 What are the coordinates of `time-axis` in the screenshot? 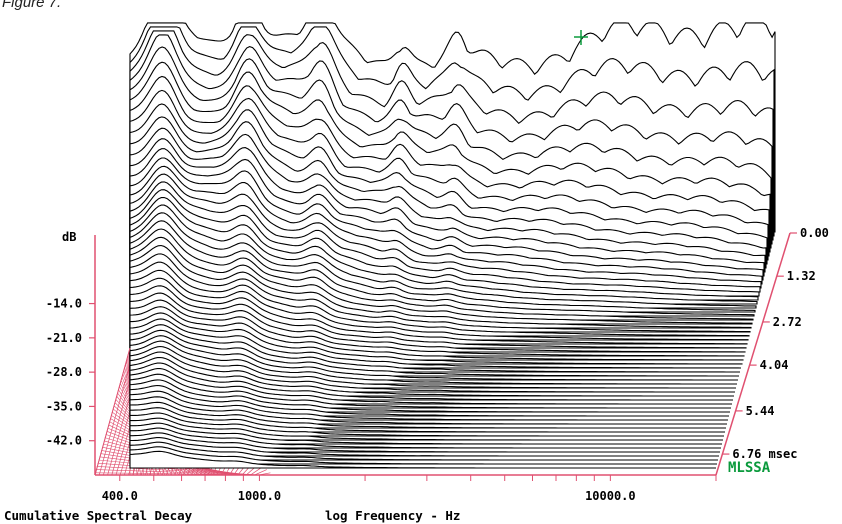 It's located at (753, 354).